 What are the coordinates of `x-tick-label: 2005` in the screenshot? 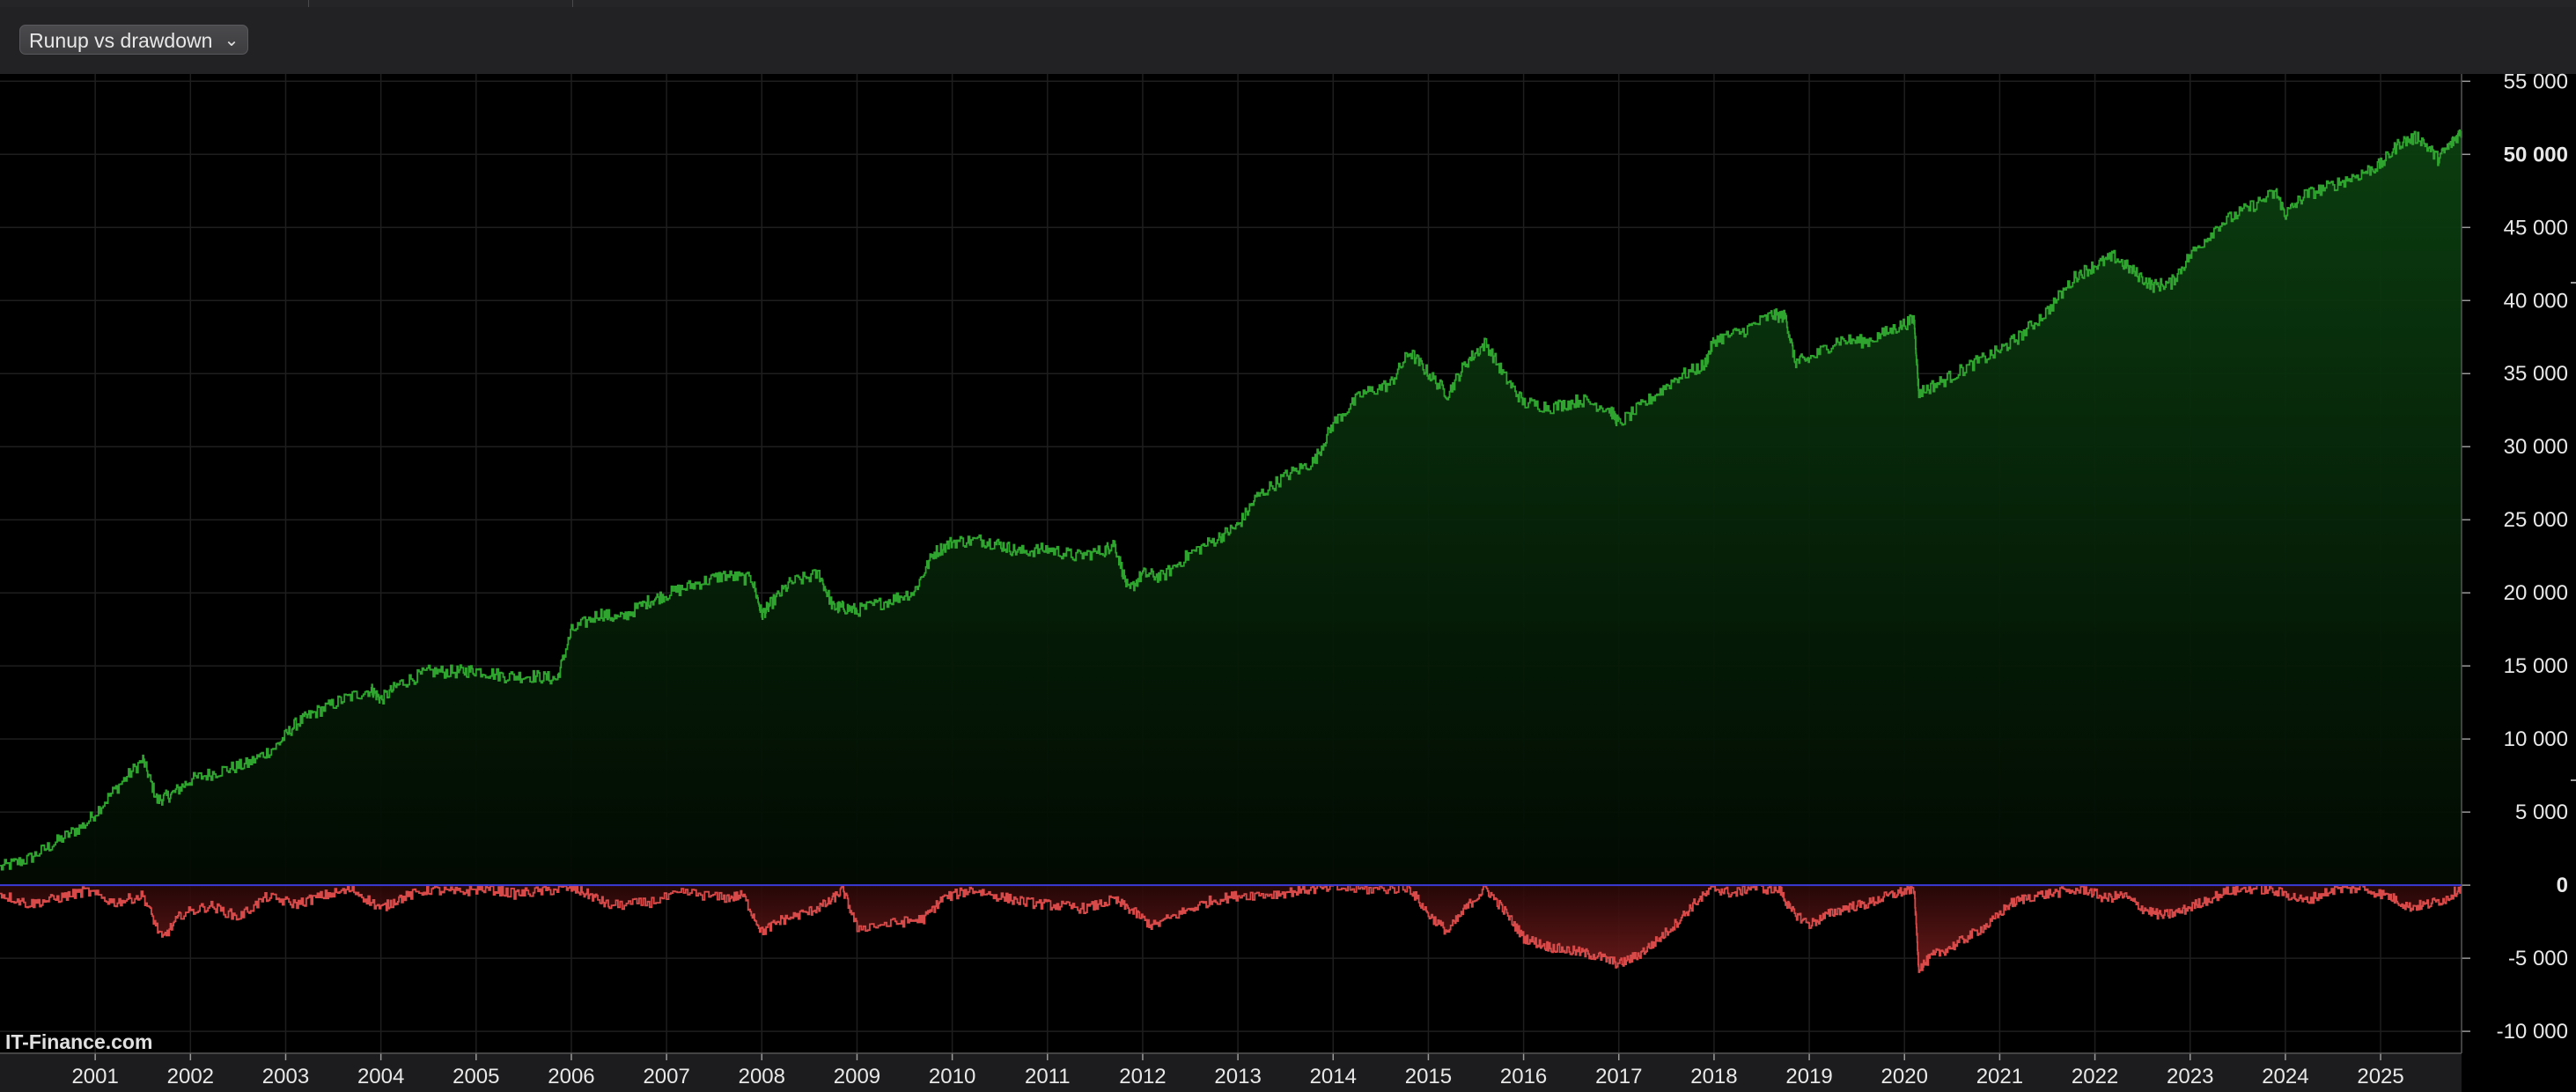 It's located at (476, 1076).